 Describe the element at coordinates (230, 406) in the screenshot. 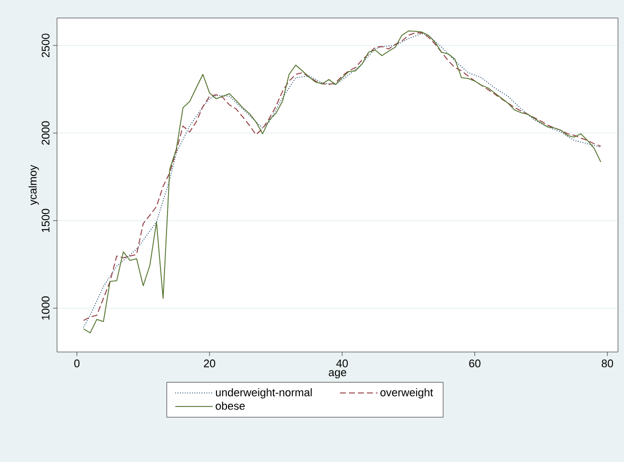

I see `legend-label: obese` at that location.